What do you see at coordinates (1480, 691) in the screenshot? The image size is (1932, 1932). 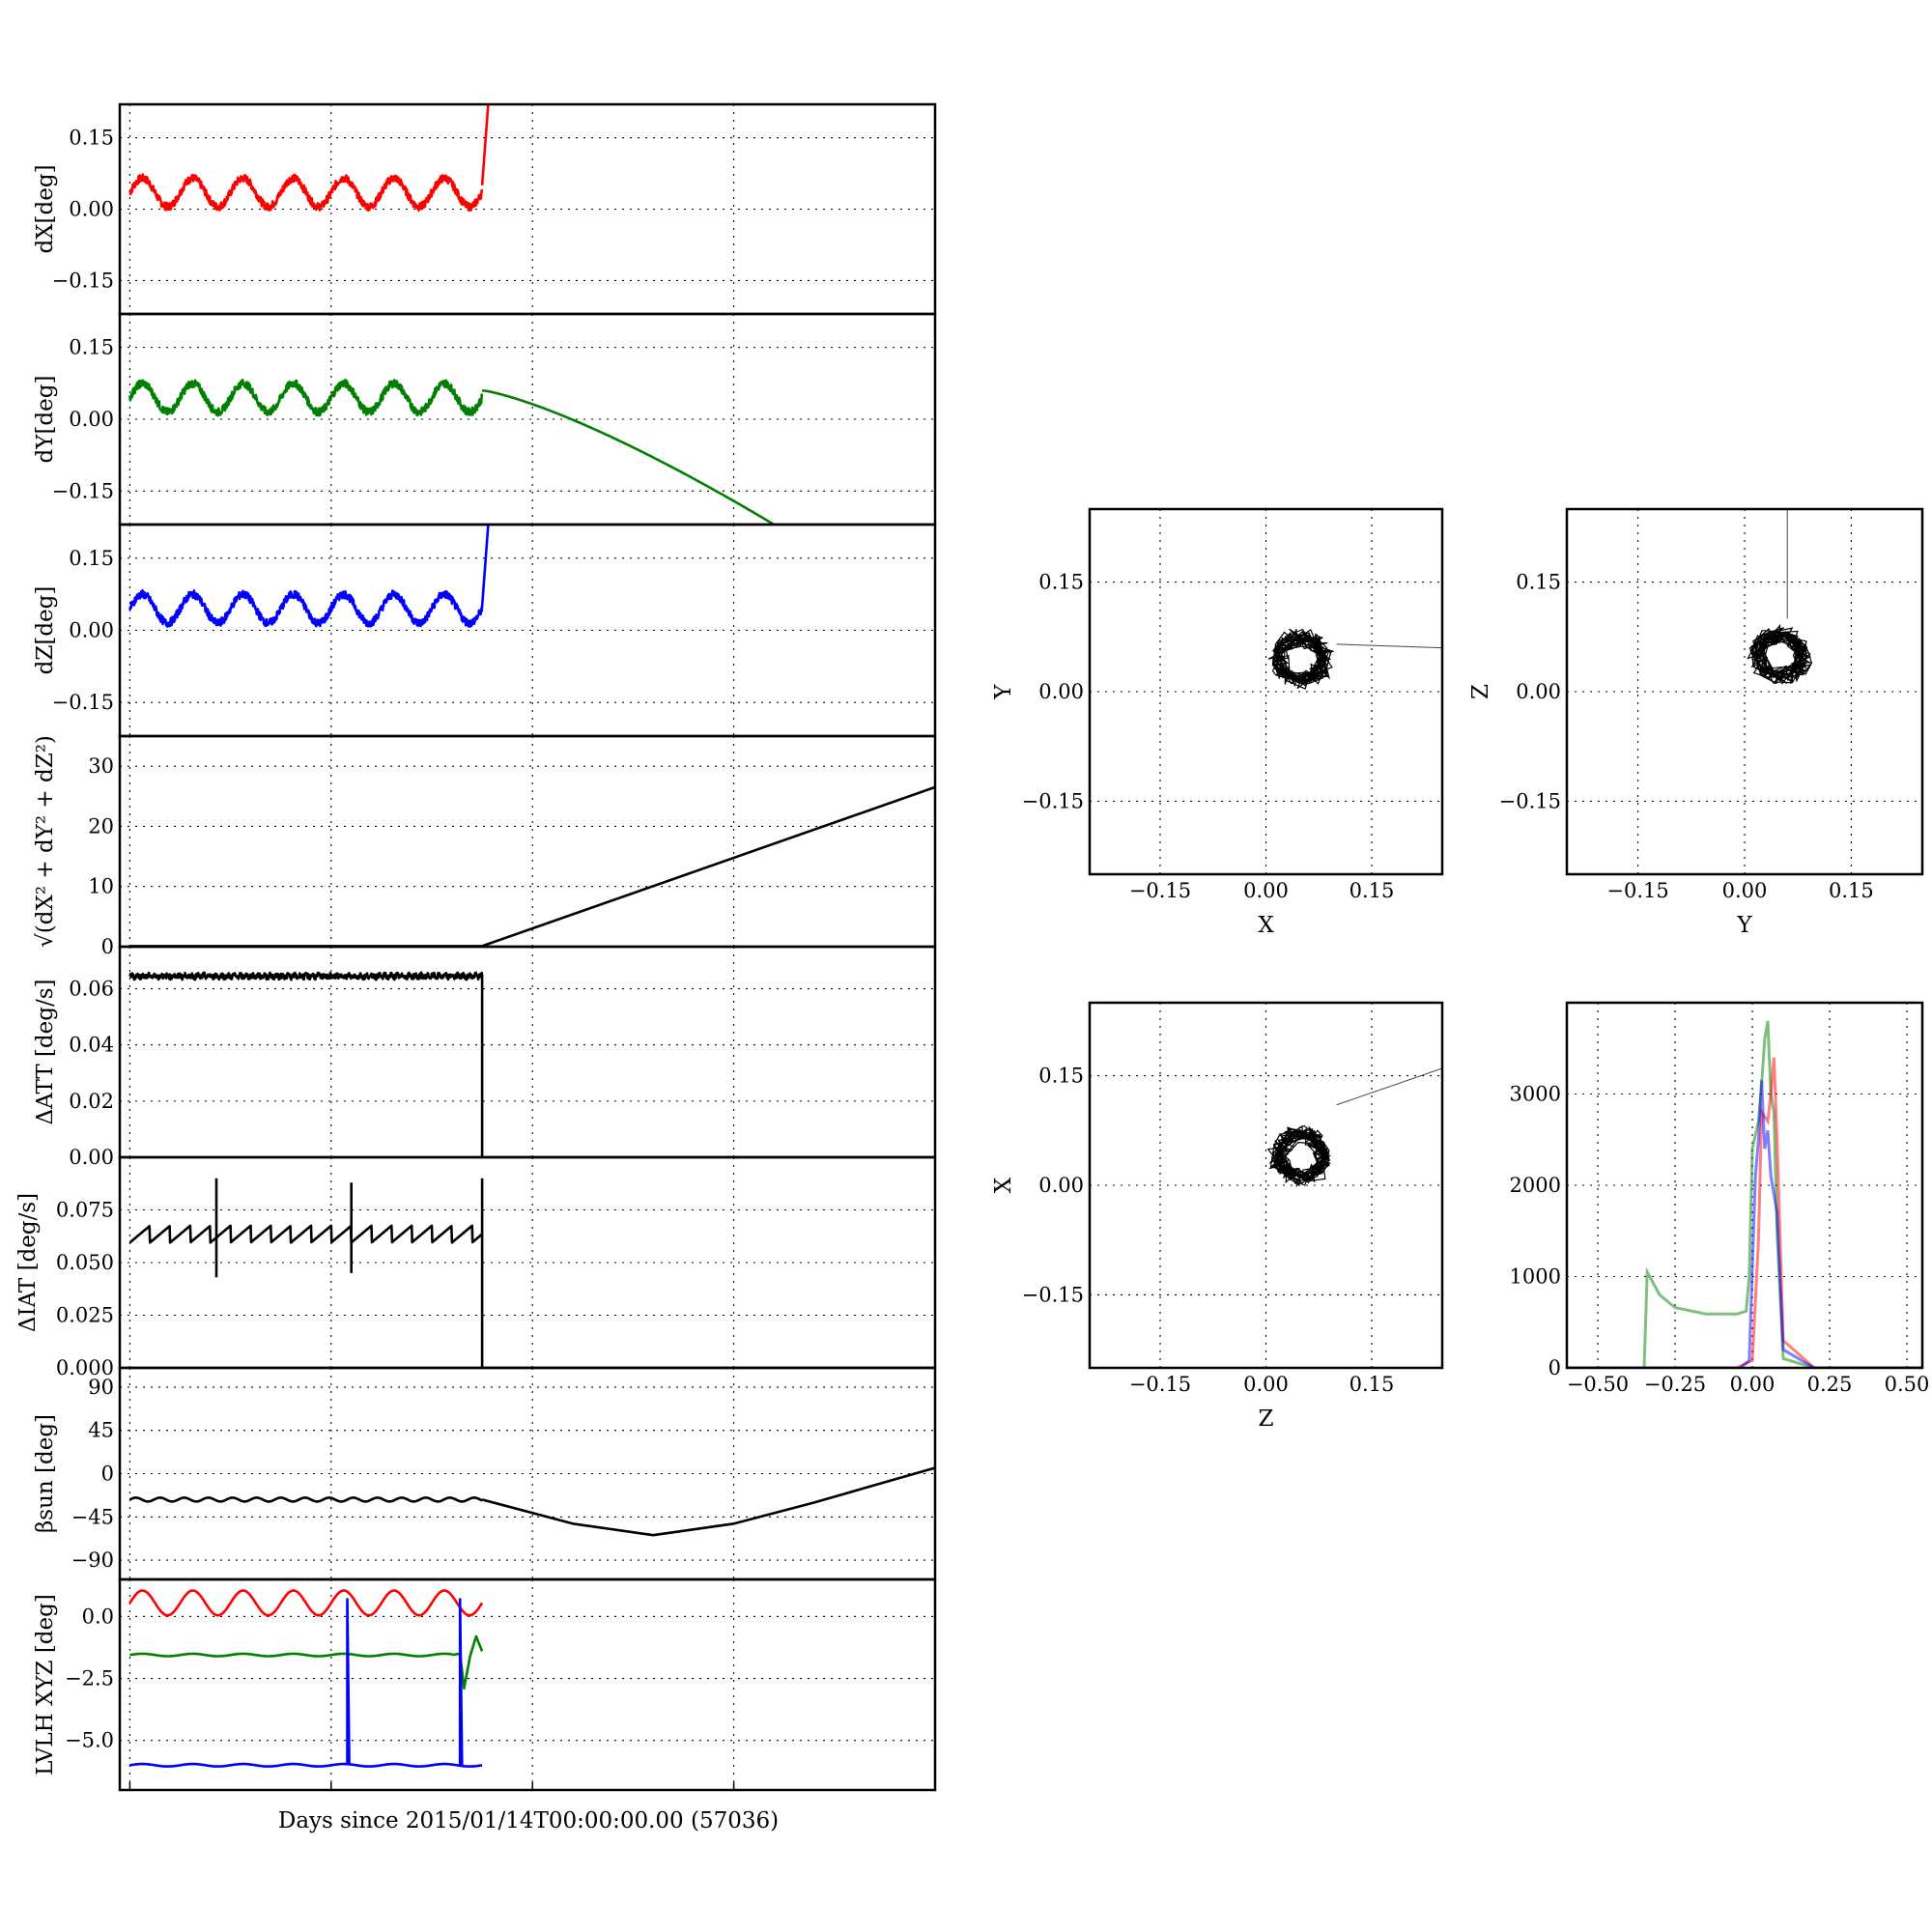 I see `y-axis-label: Z` at bounding box center [1480, 691].